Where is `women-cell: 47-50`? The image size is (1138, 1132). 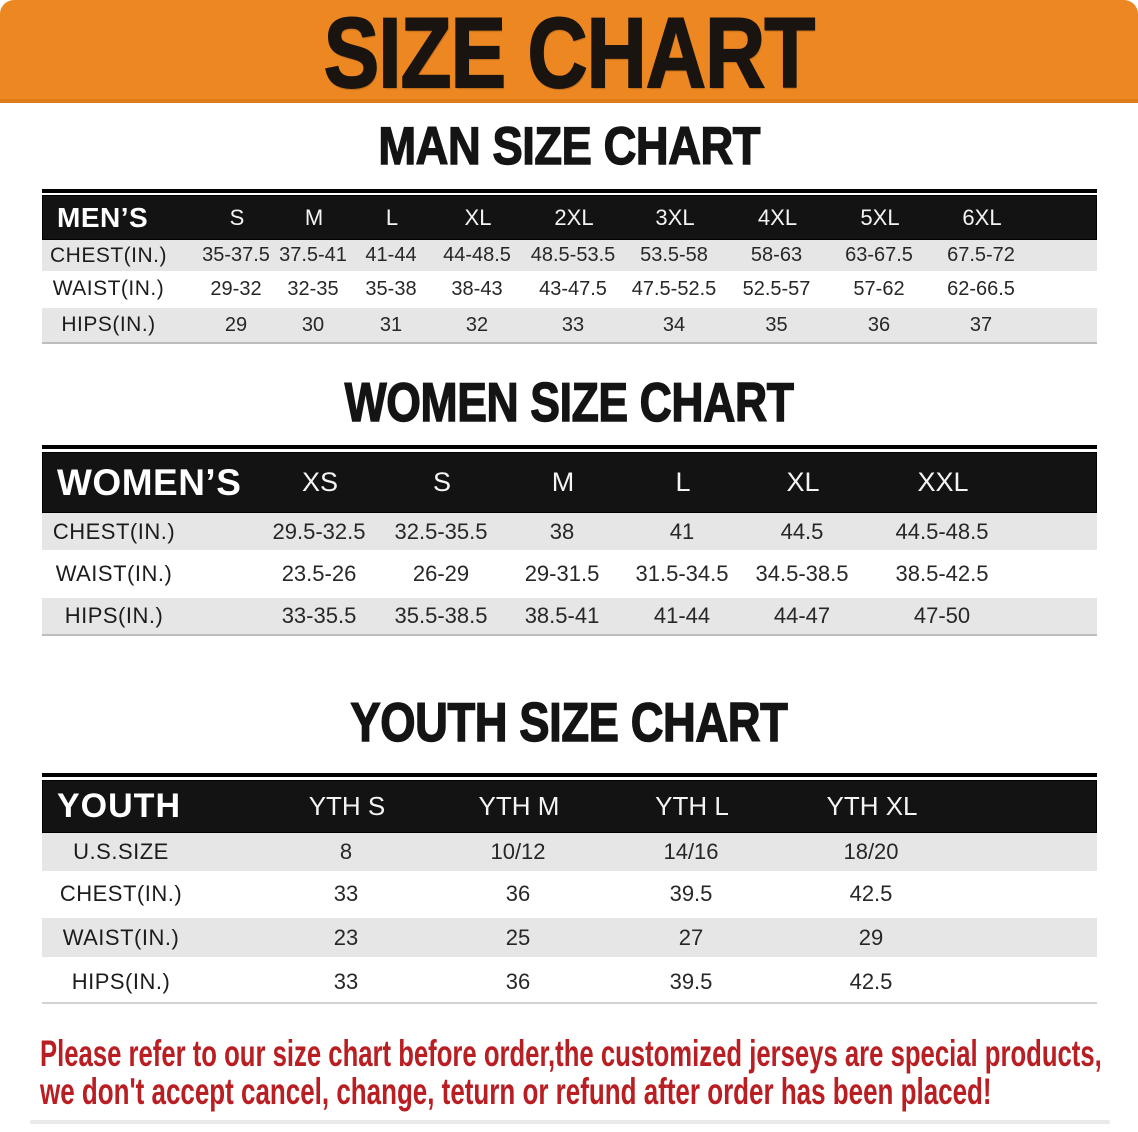
women-cell: 47-50 is located at coordinates (942, 615).